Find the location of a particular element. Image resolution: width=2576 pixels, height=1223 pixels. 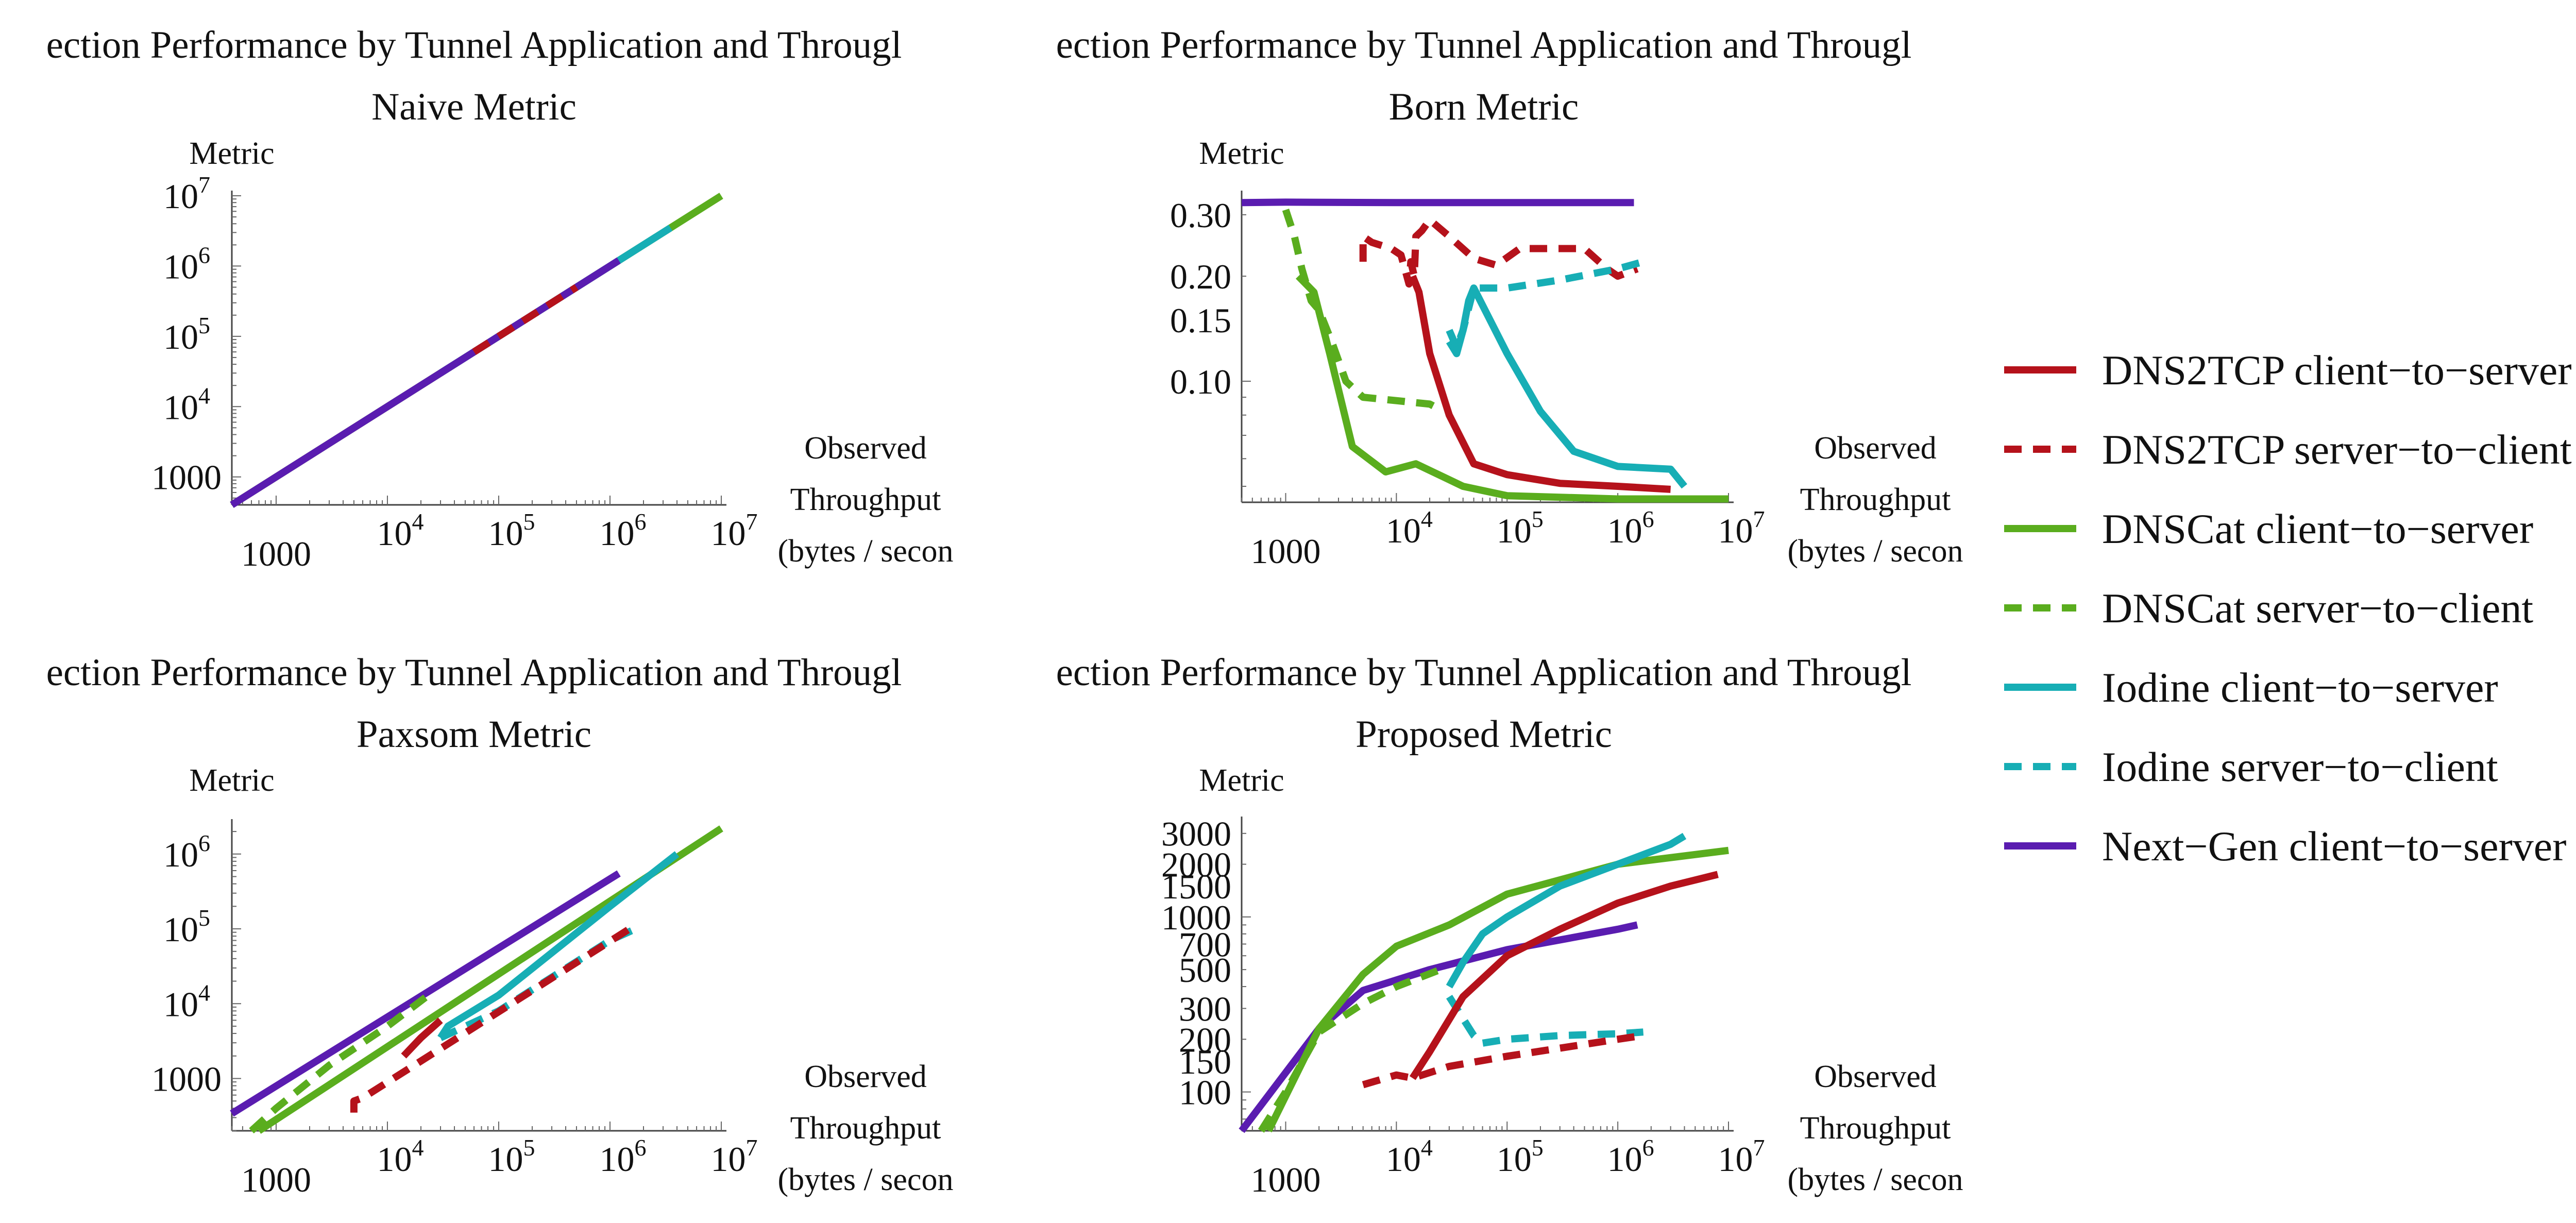

y-tick-label: 0.20 is located at coordinates (1200, 276).